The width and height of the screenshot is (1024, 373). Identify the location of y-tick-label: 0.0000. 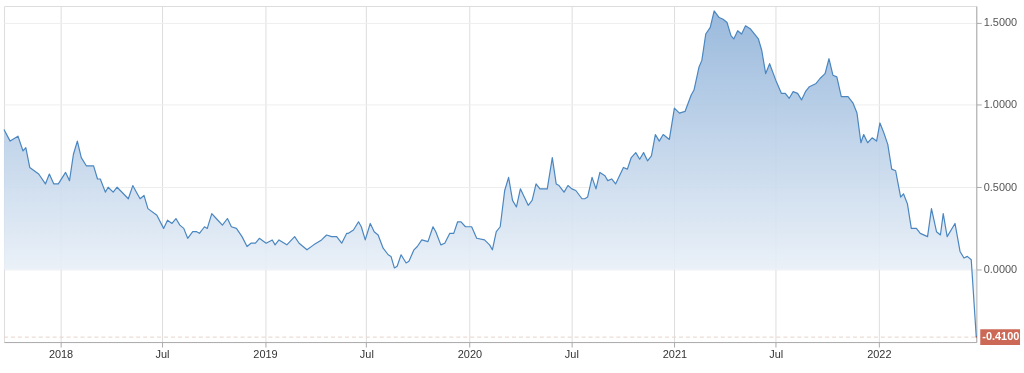
(1000, 269).